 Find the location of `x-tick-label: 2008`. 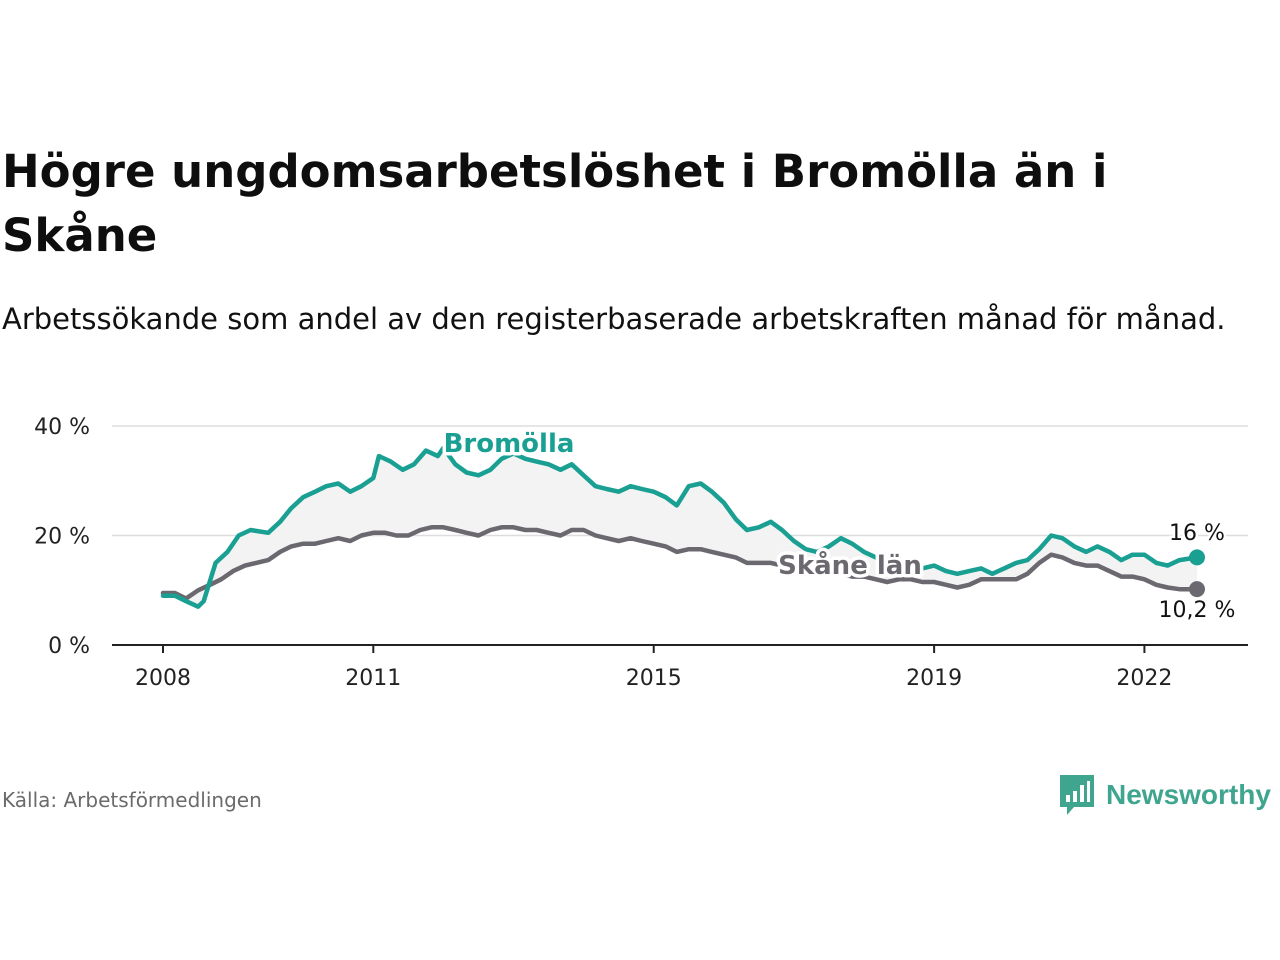

x-tick-label: 2008 is located at coordinates (163, 678).